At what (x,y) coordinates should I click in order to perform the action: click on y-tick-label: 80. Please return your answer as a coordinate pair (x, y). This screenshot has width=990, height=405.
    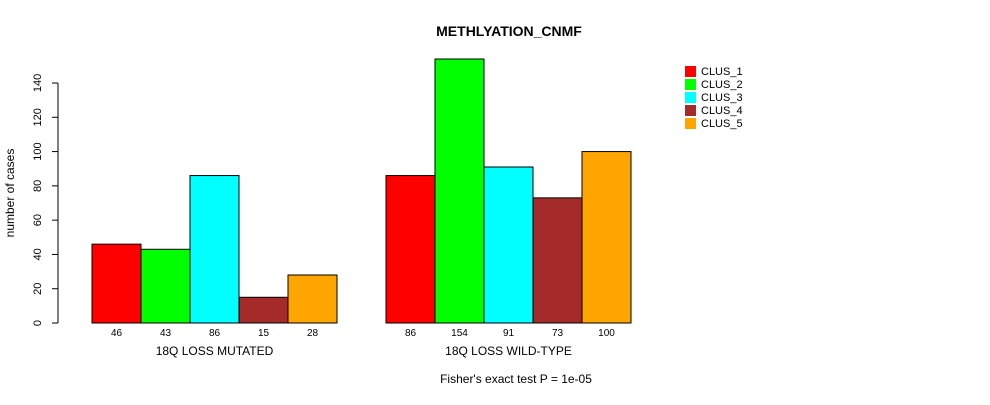
    Looking at the image, I should click on (38, 186).